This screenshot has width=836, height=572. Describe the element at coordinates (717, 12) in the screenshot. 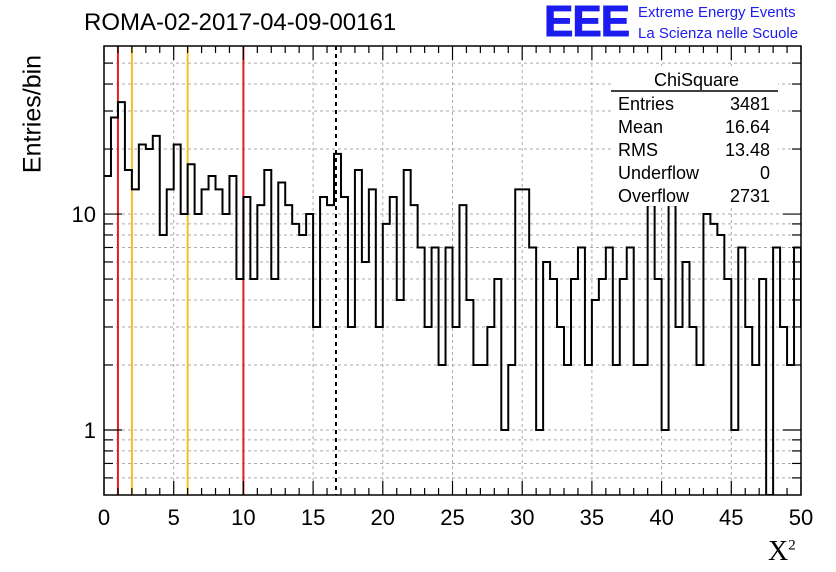

I see `logo-line-1: Extreme Energy Events` at that location.